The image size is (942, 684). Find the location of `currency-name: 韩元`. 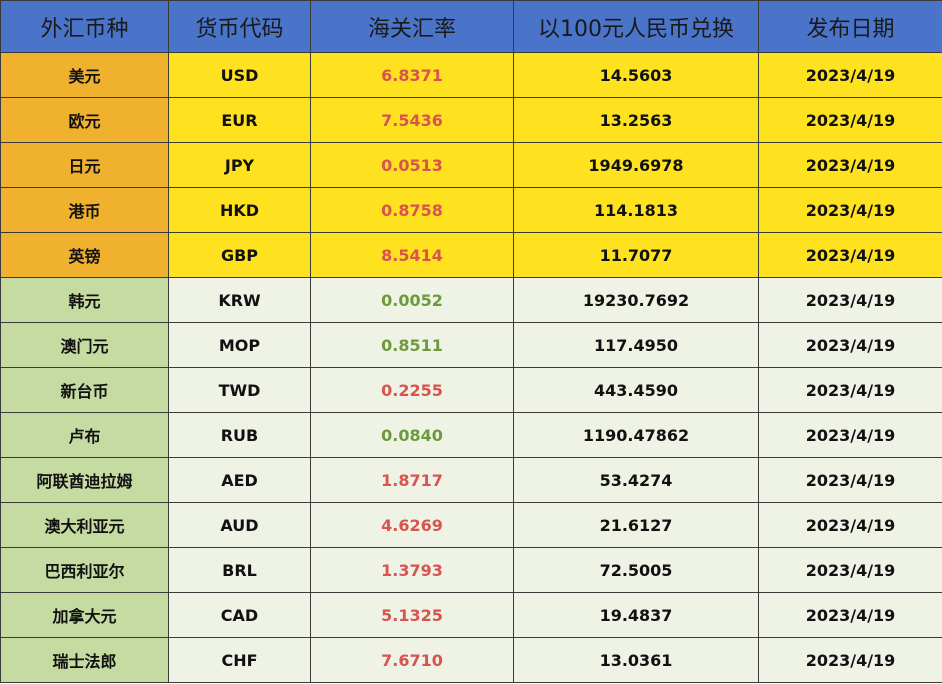

currency-name: 韩元 is located at coordinates (84, 300).